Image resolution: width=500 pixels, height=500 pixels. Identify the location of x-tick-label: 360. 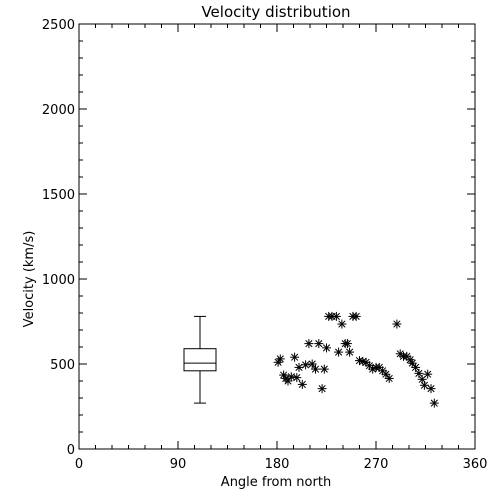
(475, 464).